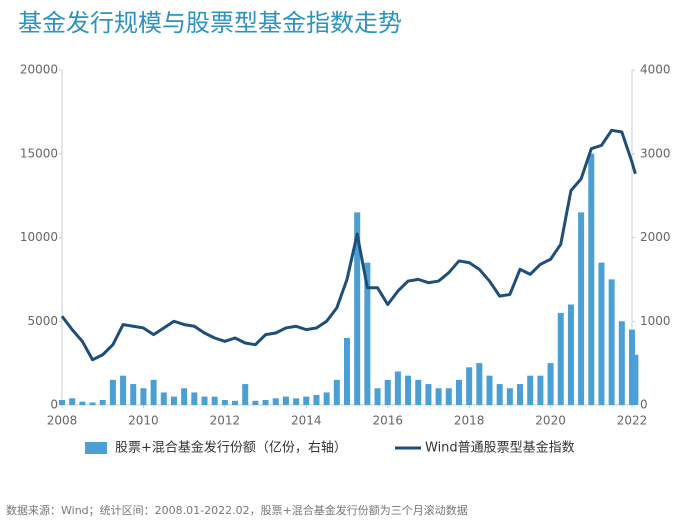  Describe the element at coordinates (39, 153) in the screenshot. I see `y-tick-label: 15000` at that location.